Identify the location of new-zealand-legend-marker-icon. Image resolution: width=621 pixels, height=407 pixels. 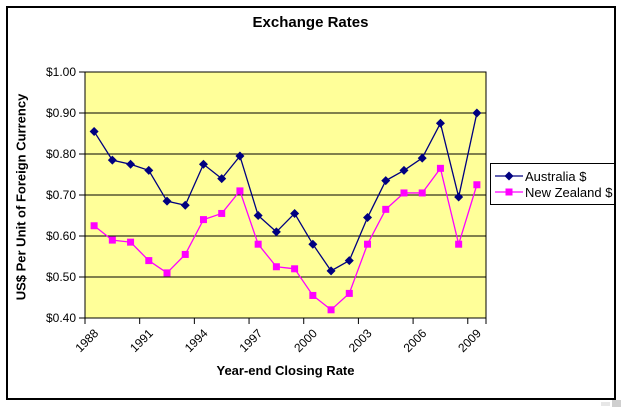
(509, 192).